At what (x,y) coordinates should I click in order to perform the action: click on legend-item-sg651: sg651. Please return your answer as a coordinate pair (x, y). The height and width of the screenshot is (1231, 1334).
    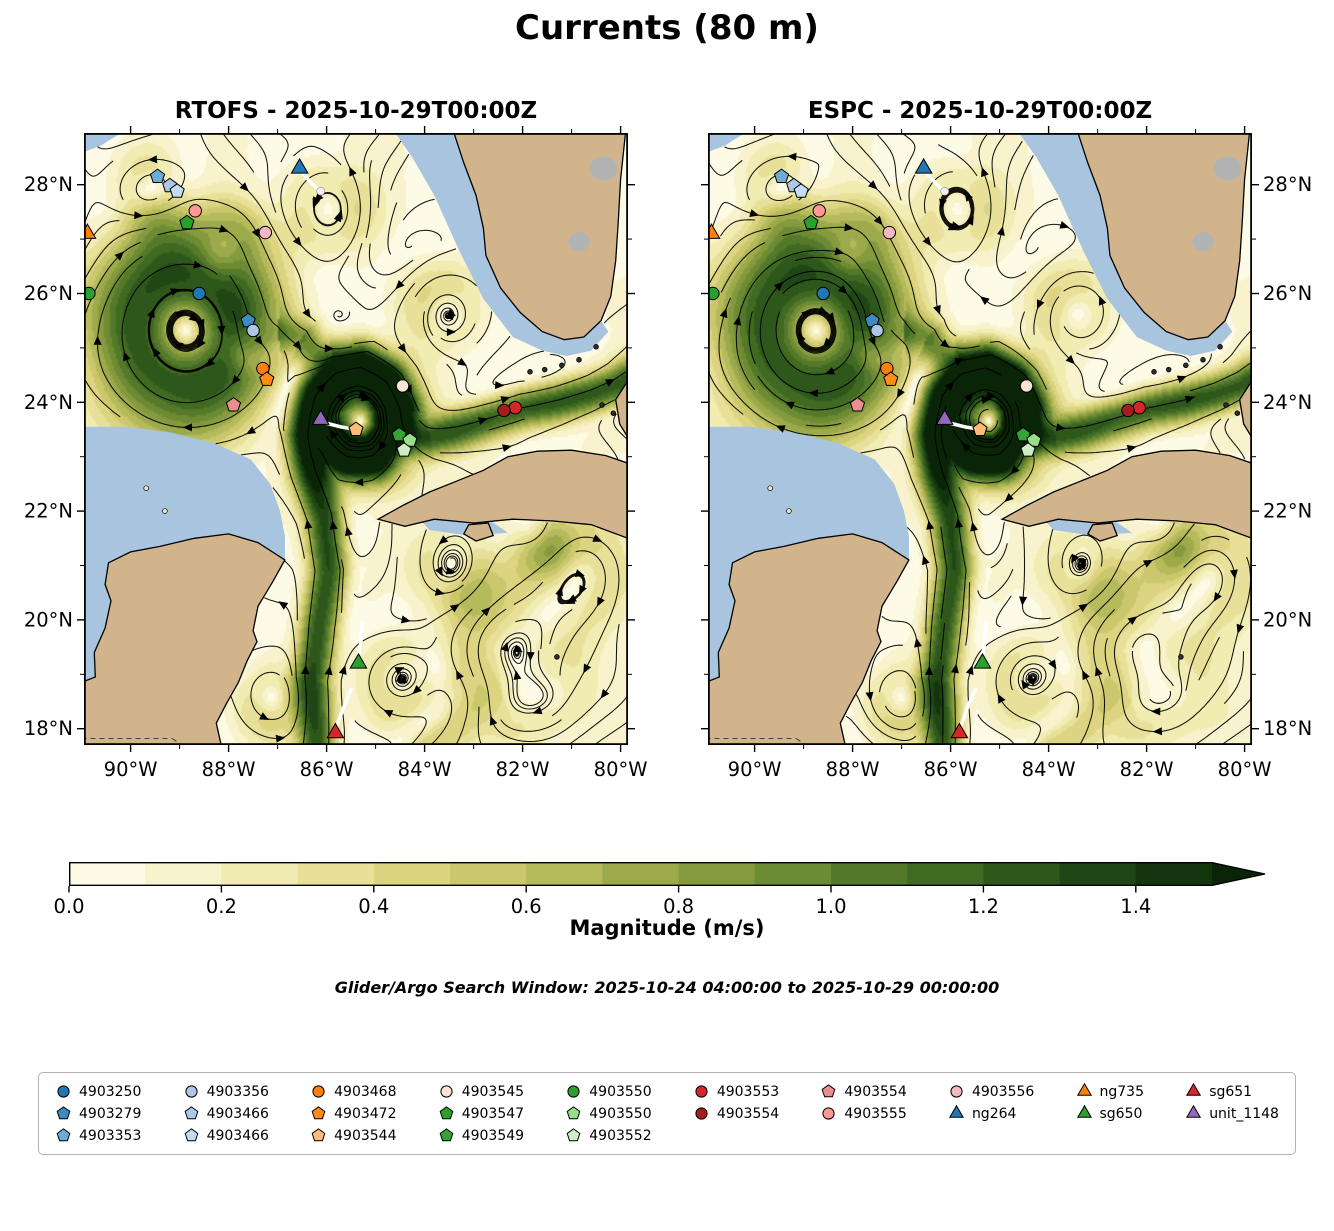
    Looking at the image, I should click on (1232, 1091).